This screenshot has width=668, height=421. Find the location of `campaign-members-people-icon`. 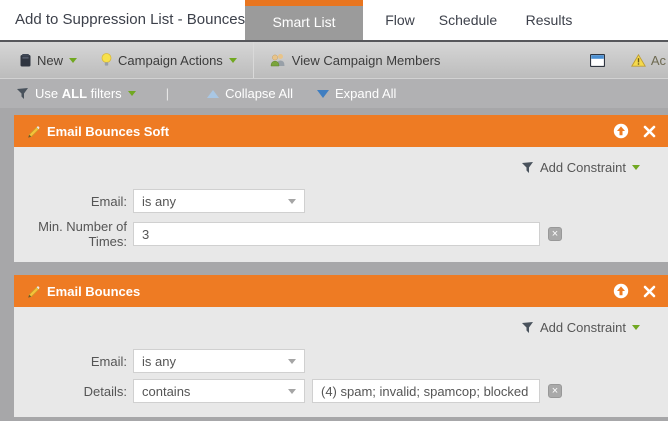

campaign-members-people-icon is located at coordinates (278, 60).